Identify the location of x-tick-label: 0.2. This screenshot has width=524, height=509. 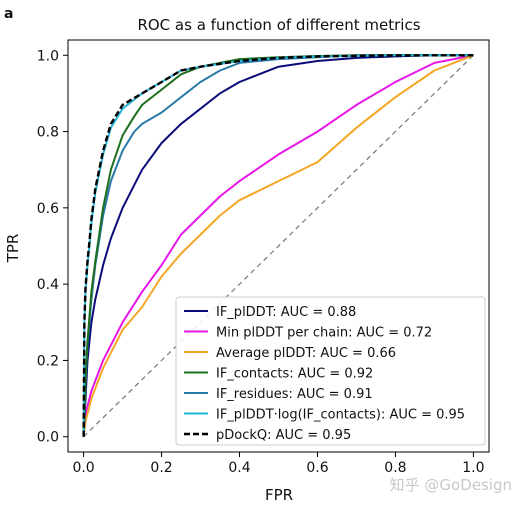
(161, 468).